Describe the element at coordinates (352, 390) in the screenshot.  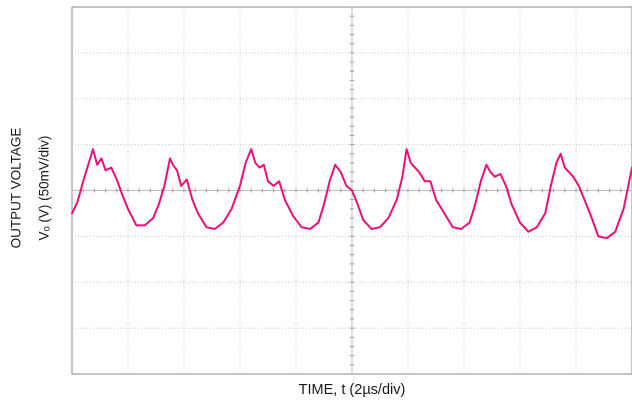
I see `x-axis-label: TIME, t (2µs/div)` at that location.